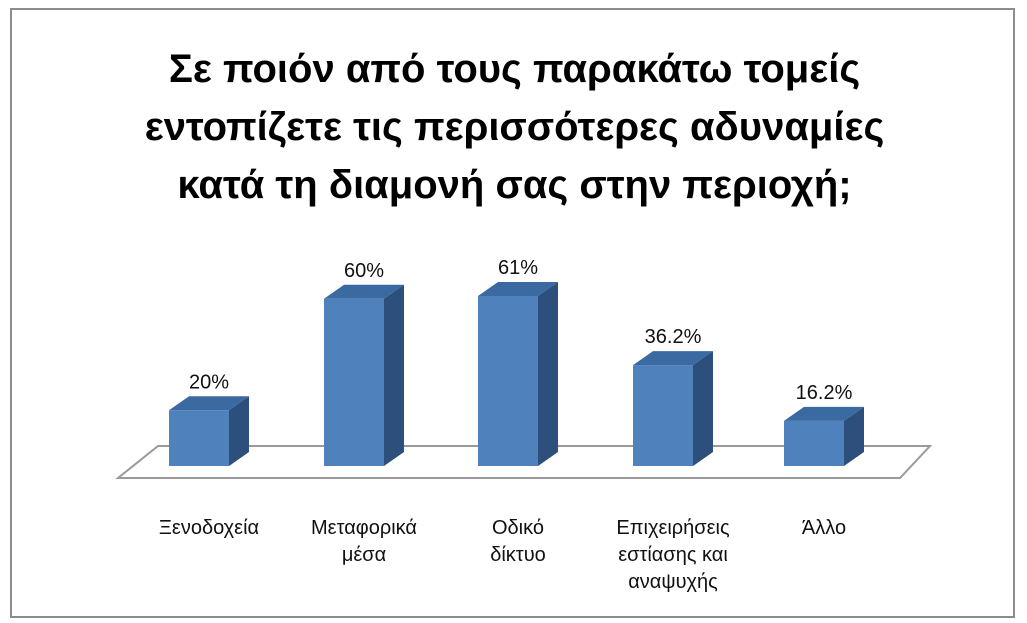  I want to click on category-label: δίκτυο, so click(518, 555).